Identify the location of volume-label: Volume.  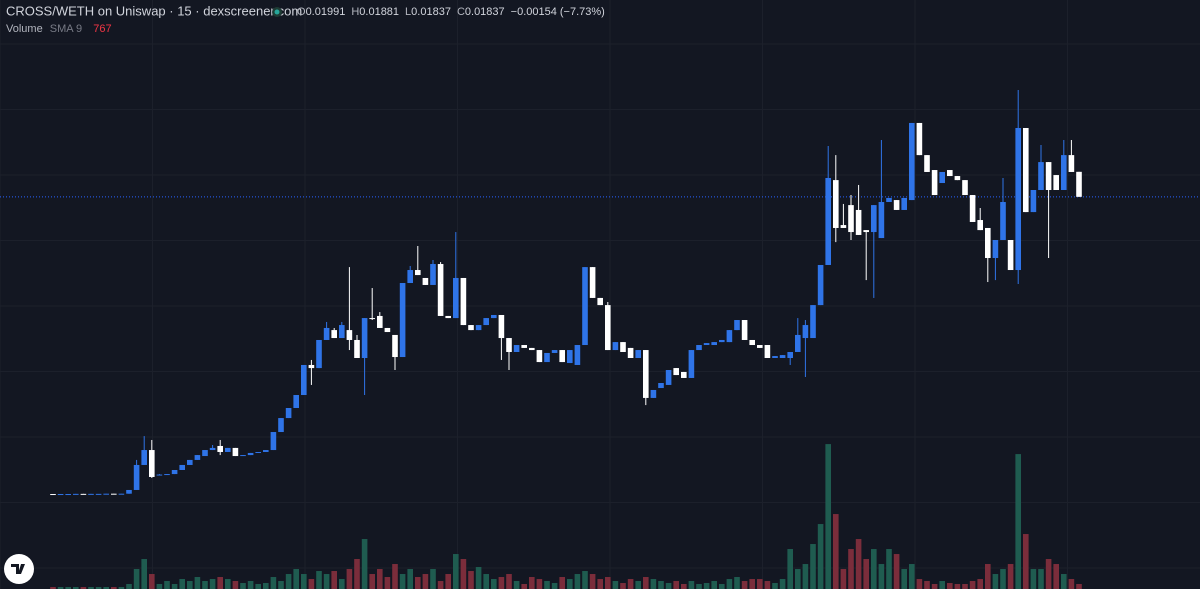
(24, 29).